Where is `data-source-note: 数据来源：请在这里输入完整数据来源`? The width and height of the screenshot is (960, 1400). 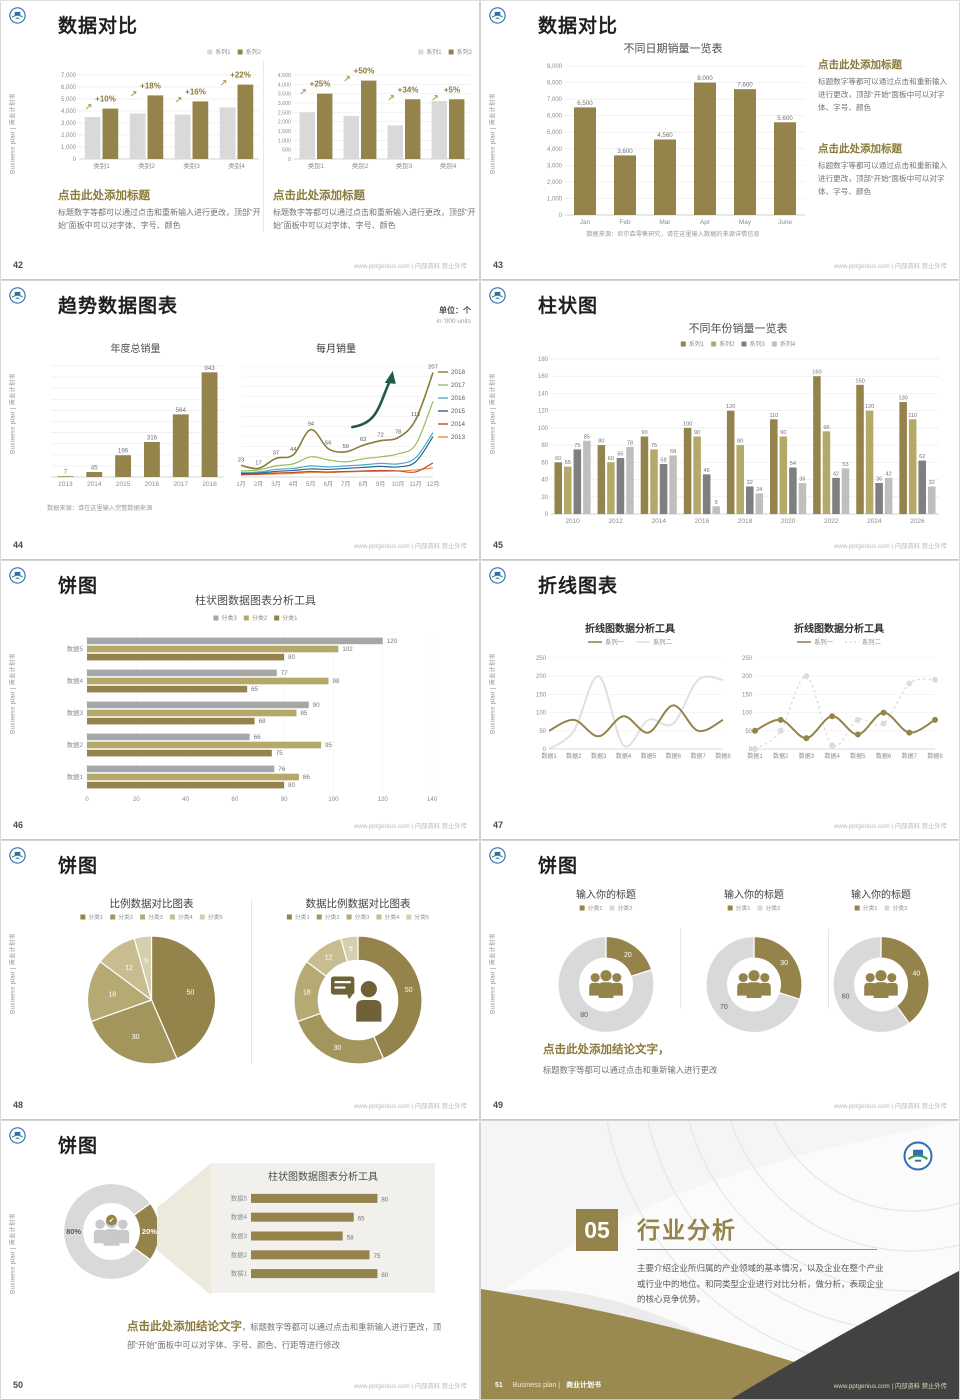 data-source-note: 数据来源：请在这里输入完整数据来源 is located at coordinates (100, 508).